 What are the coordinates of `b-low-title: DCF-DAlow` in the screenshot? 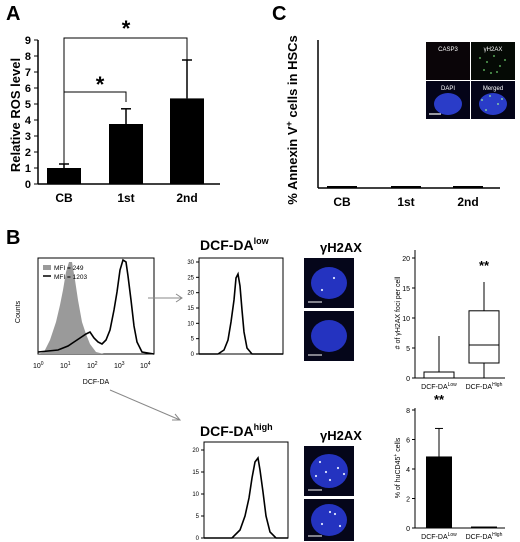 It's located at (235, 244).